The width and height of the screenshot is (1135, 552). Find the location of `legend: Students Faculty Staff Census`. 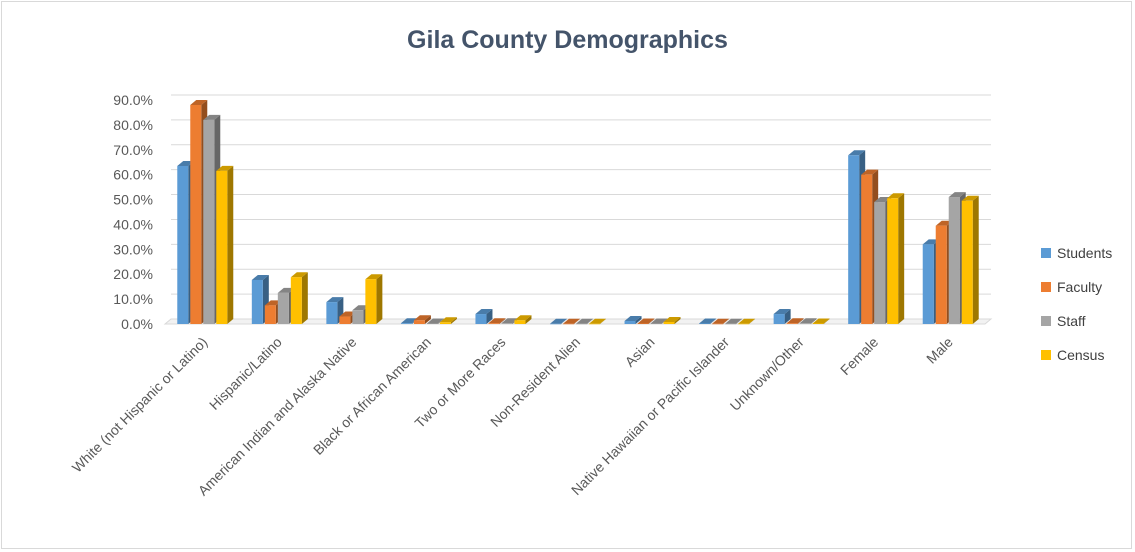

legend: Students Faculty Staff Census is located at coordinates (1076, 304).